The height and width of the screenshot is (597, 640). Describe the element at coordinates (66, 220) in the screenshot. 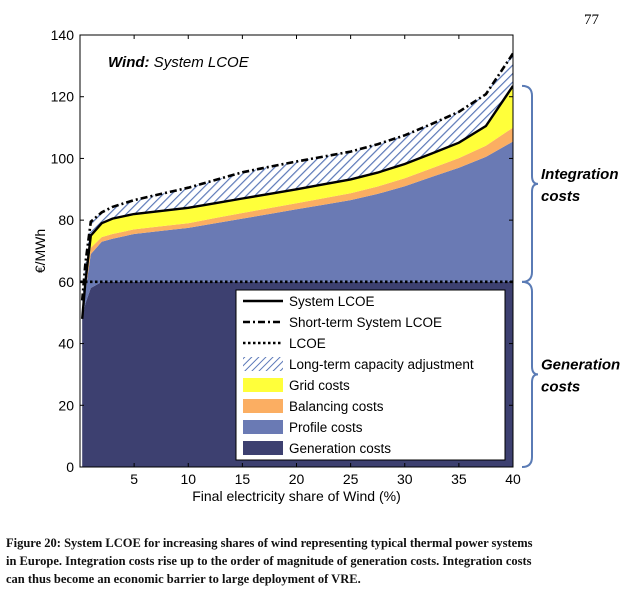

I see `y-tick-label: 80` at that location.